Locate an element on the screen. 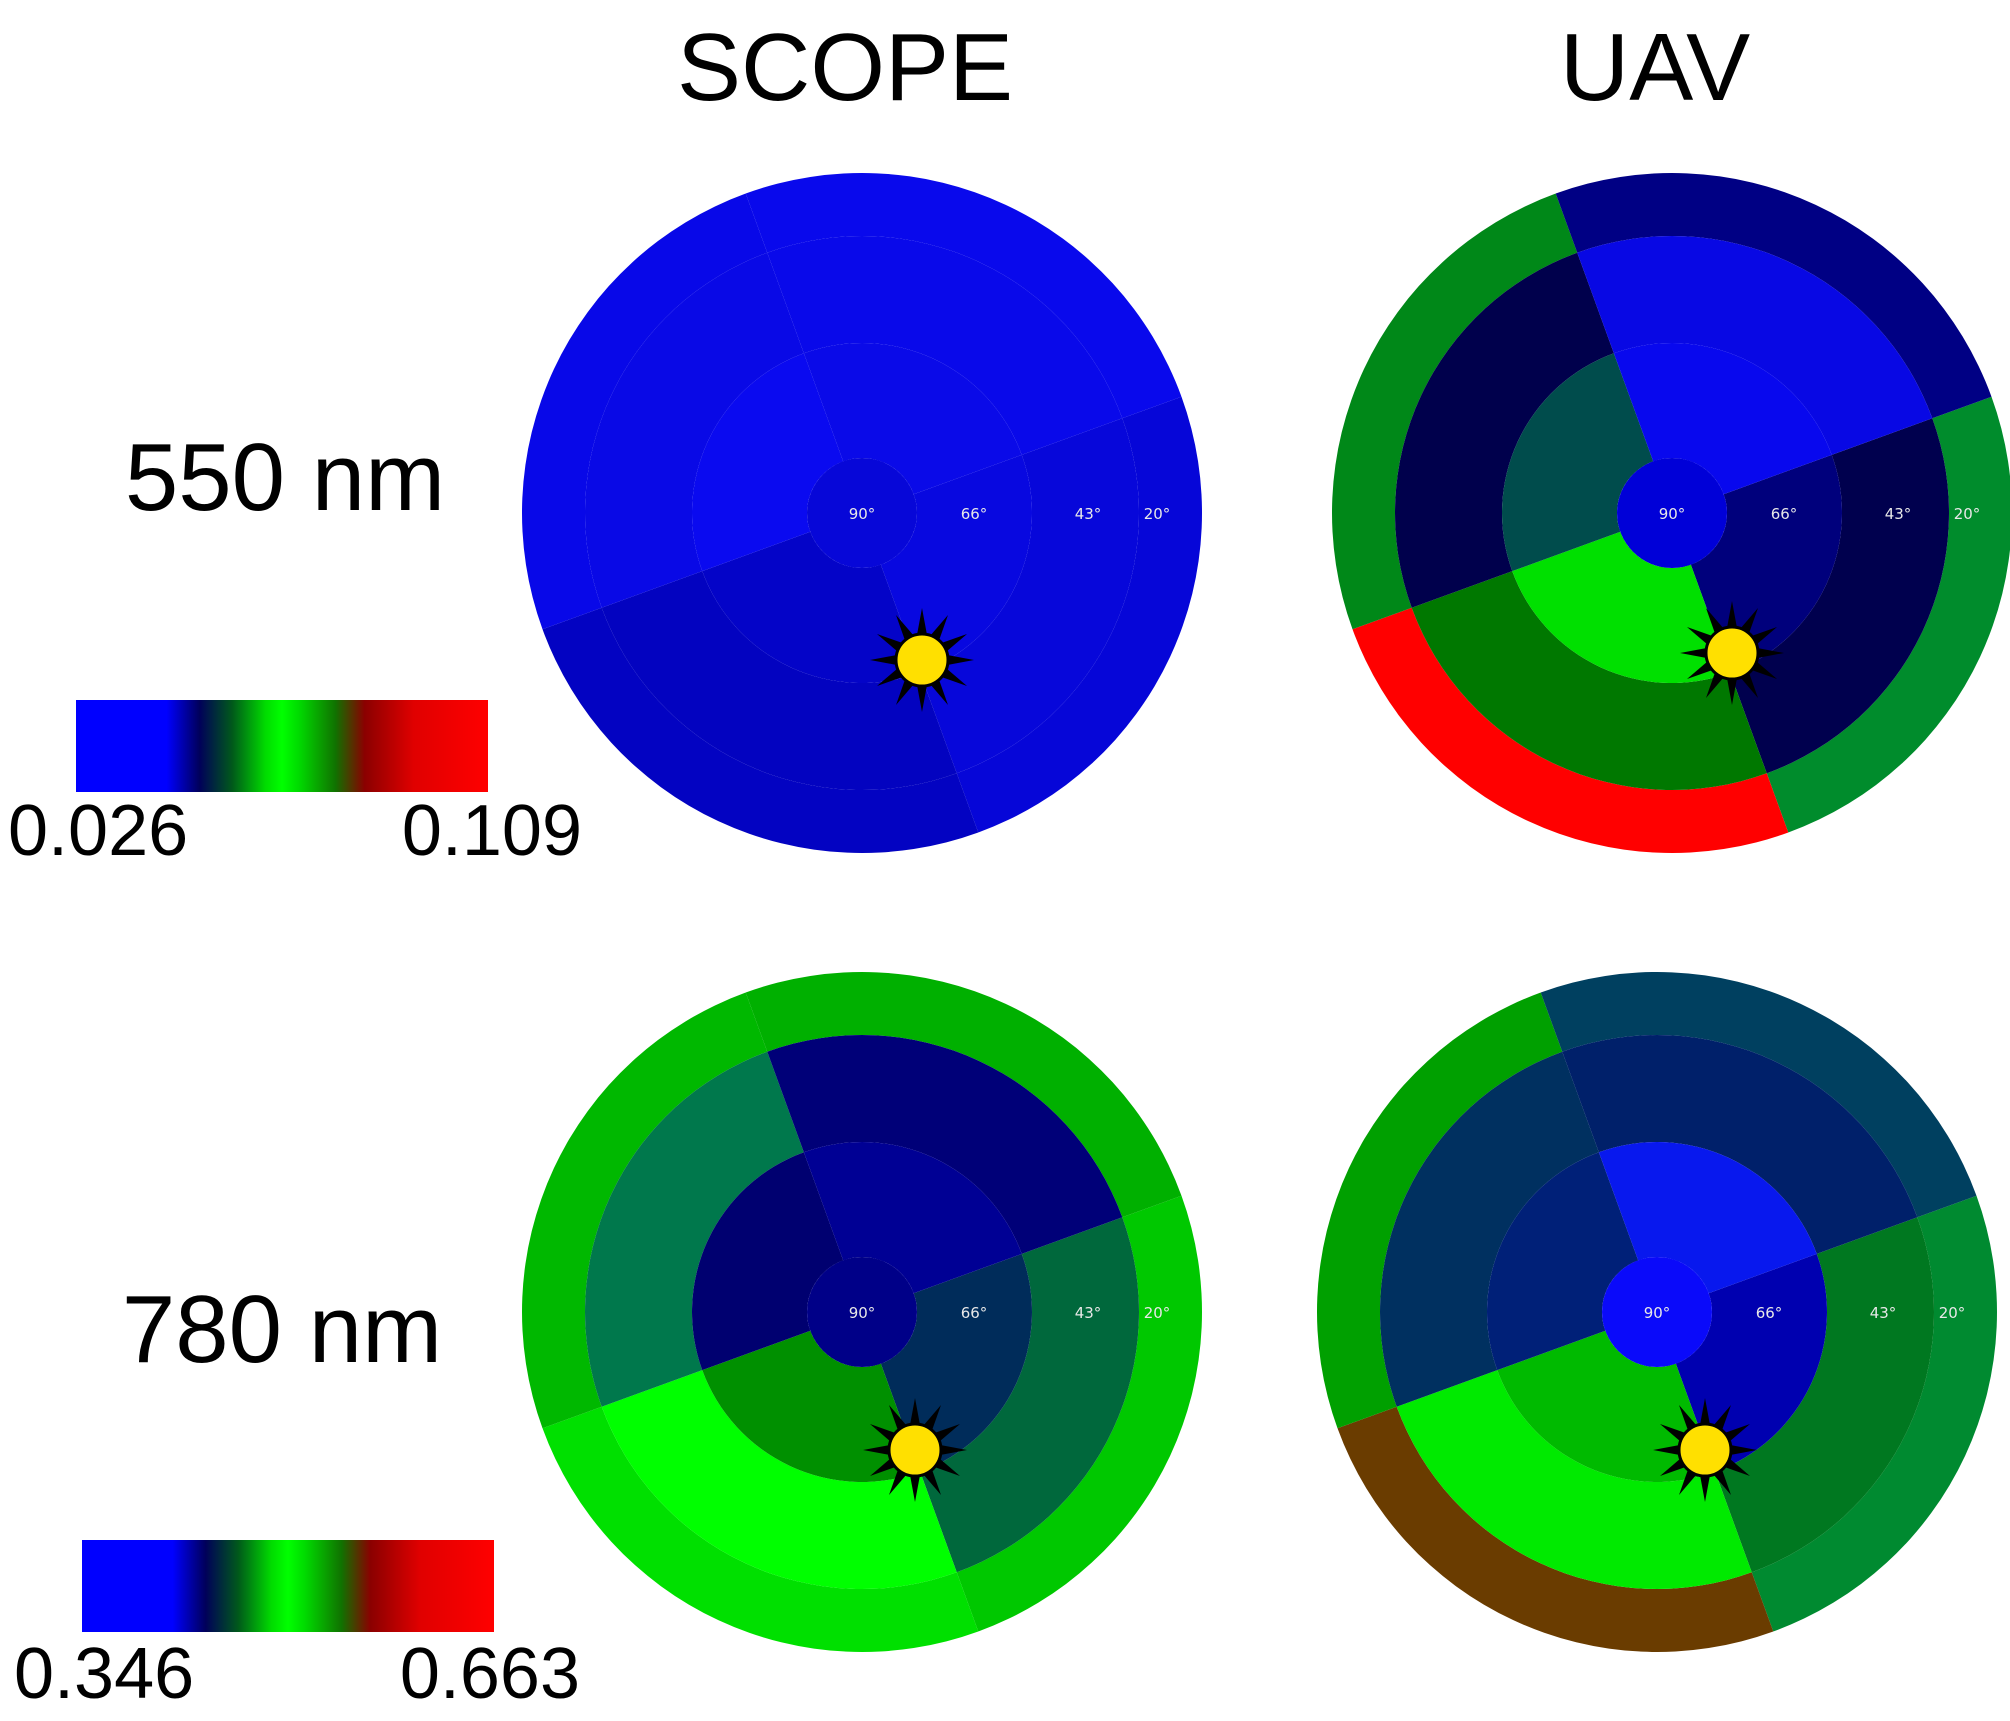  colorbar-780nm: 0.346 0.663 is located at coordinates (297, 1627).